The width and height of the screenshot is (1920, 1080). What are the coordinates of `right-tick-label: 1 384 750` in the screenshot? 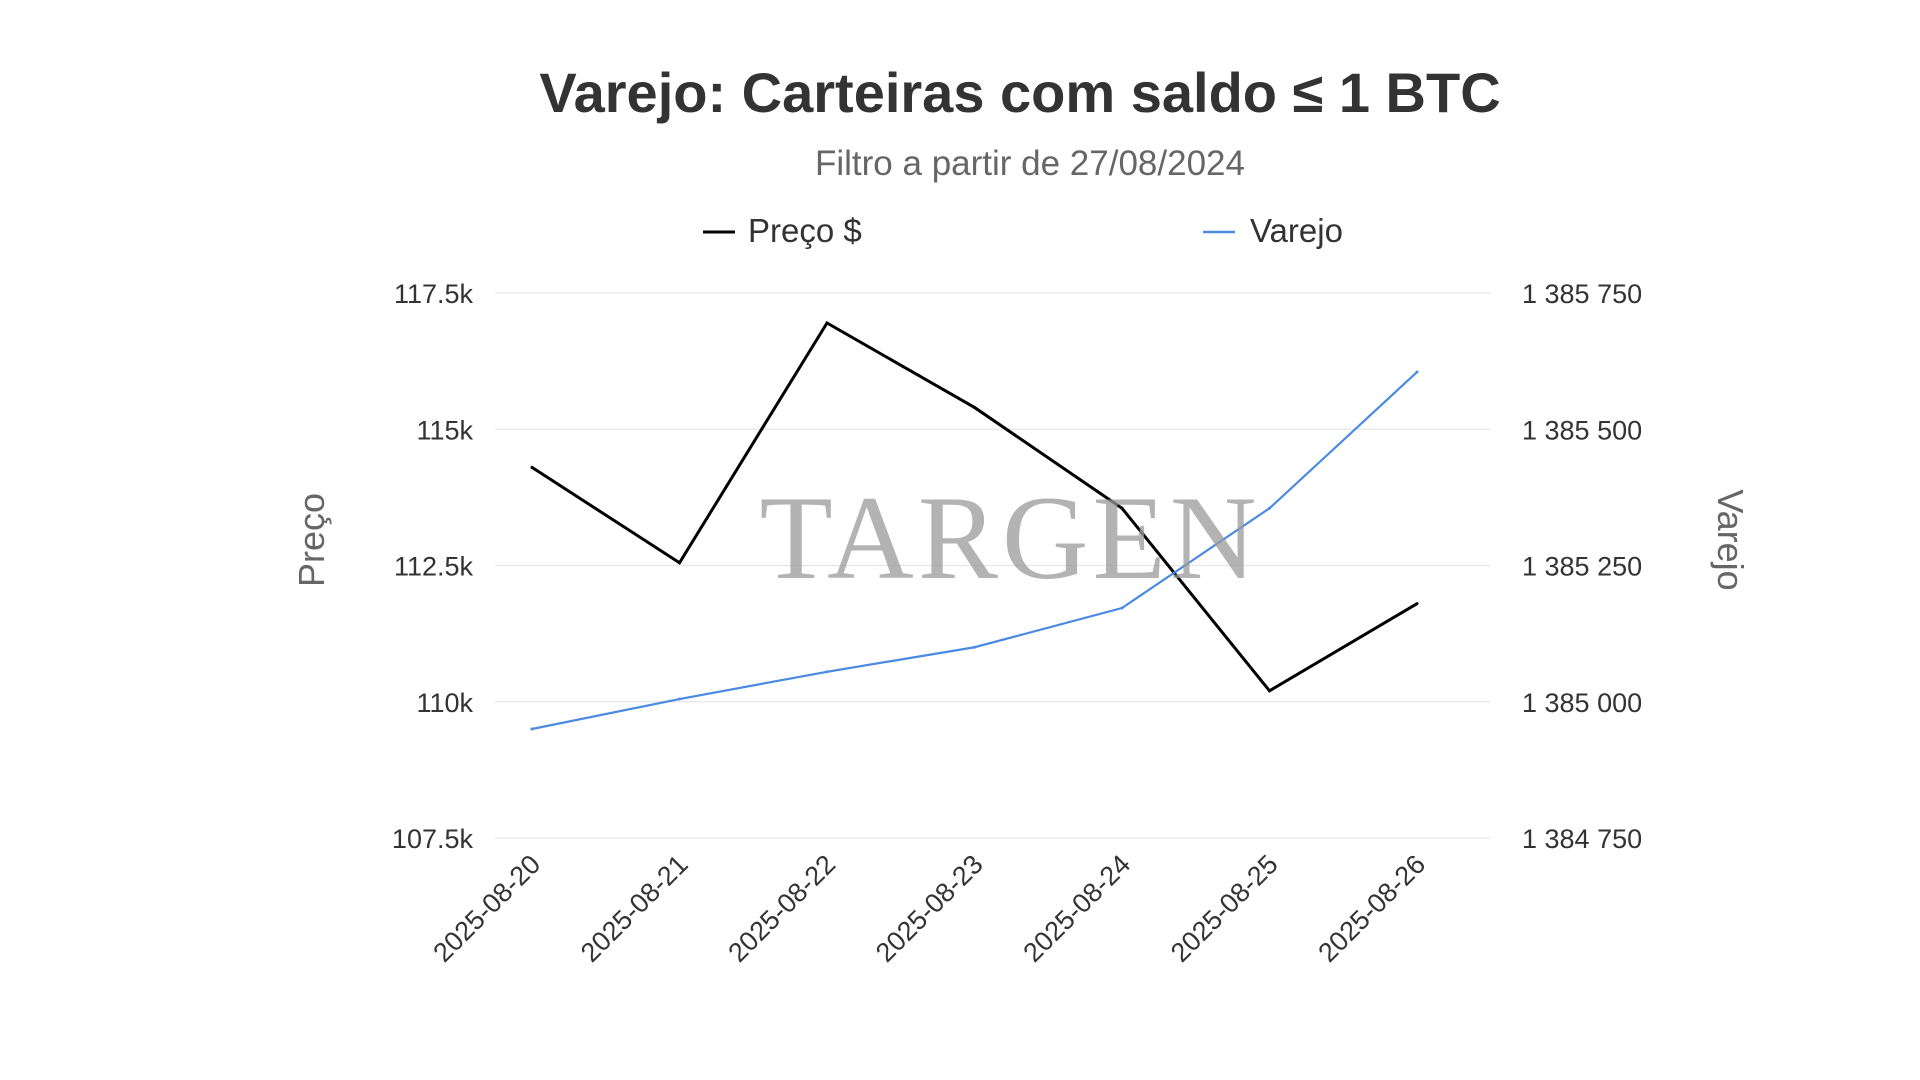 It's located at (1582, 839).